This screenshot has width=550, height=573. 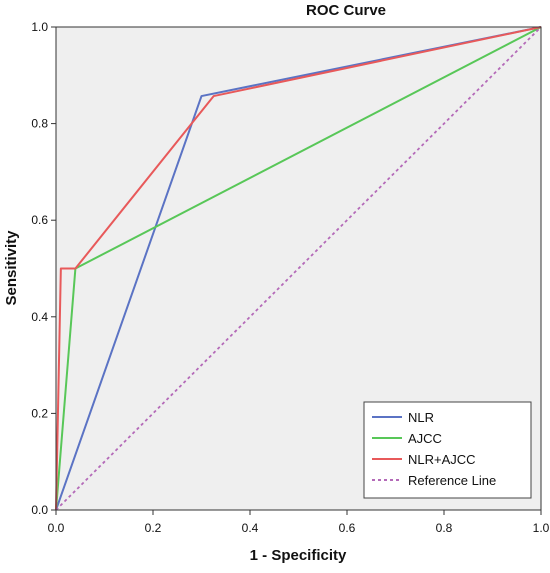 I want to click on x-tick-label: 0.6, so click(x=347, y=528).